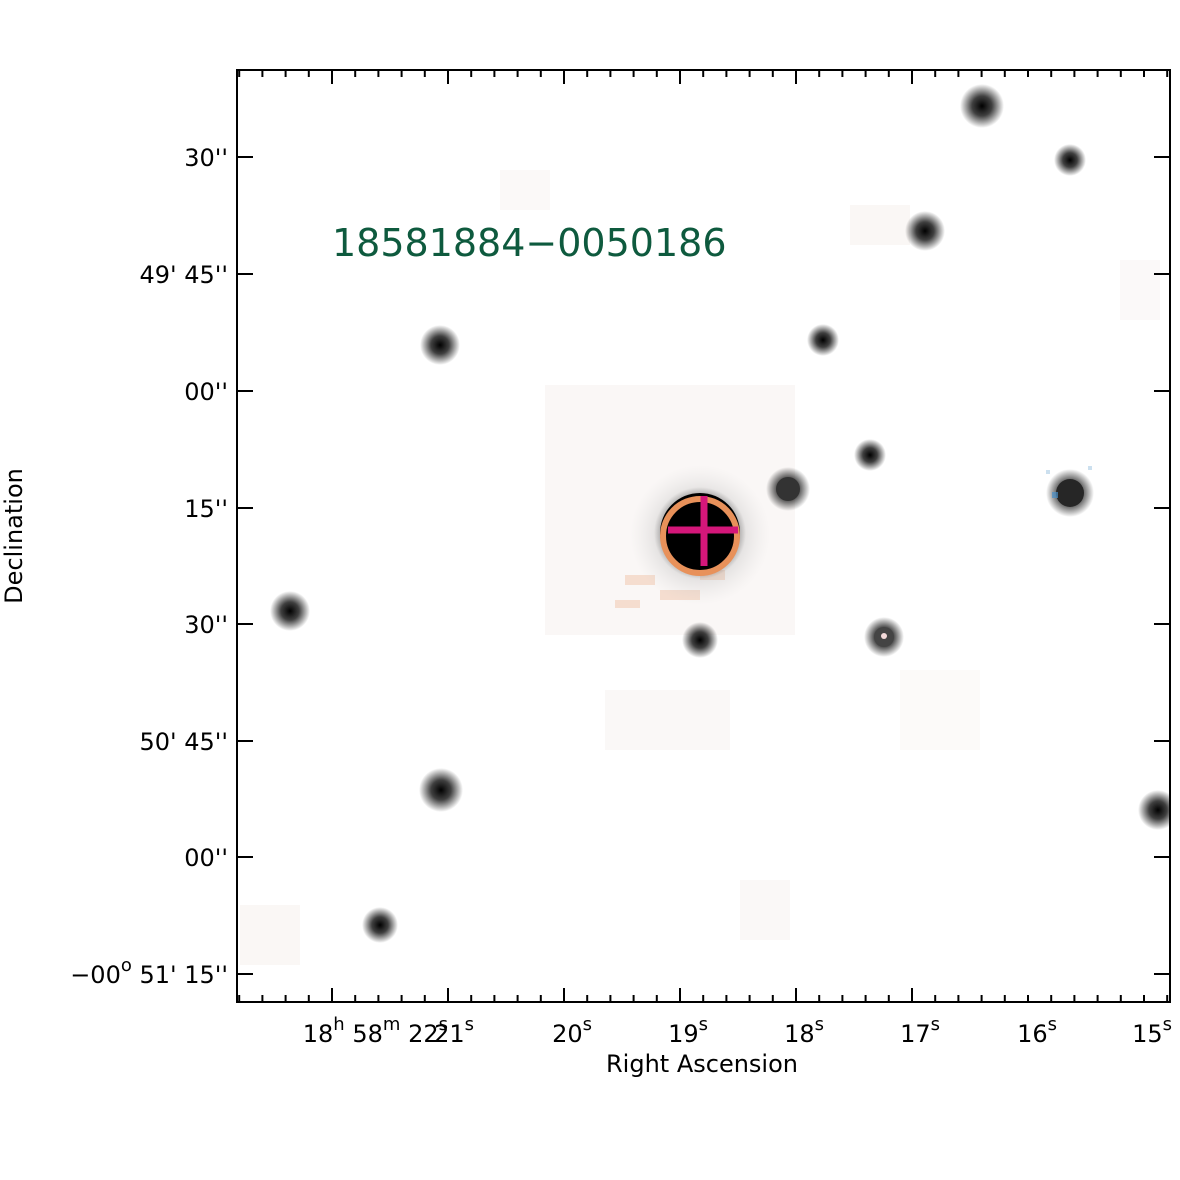 The image size is (1180, 1180). What do you see at coordinates (703, 531) in the screenshot?
I see `target-cross` at bounding box center [703, 531].